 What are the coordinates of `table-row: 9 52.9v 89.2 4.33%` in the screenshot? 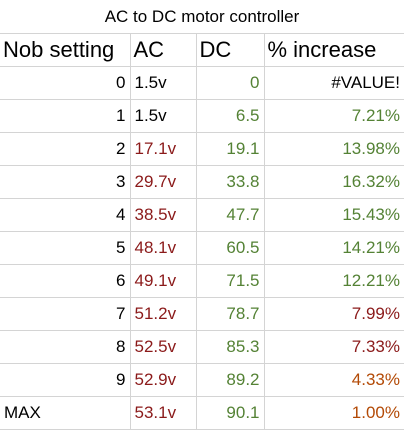 It's located at (202, 380).